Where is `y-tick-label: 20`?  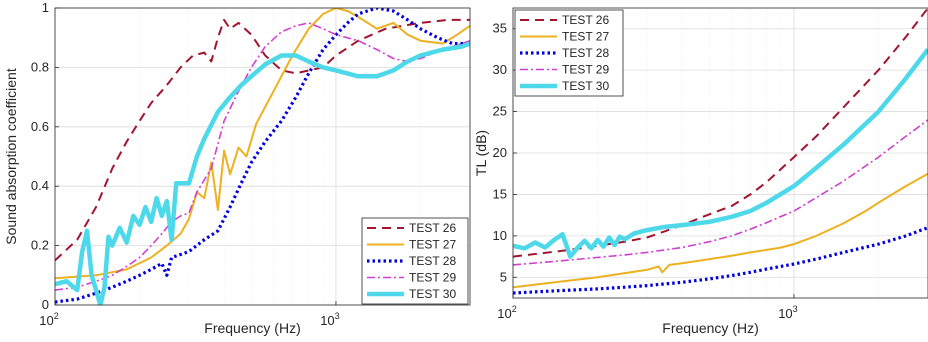 y-tick-label: 20 is located at coordinates (500, 152).